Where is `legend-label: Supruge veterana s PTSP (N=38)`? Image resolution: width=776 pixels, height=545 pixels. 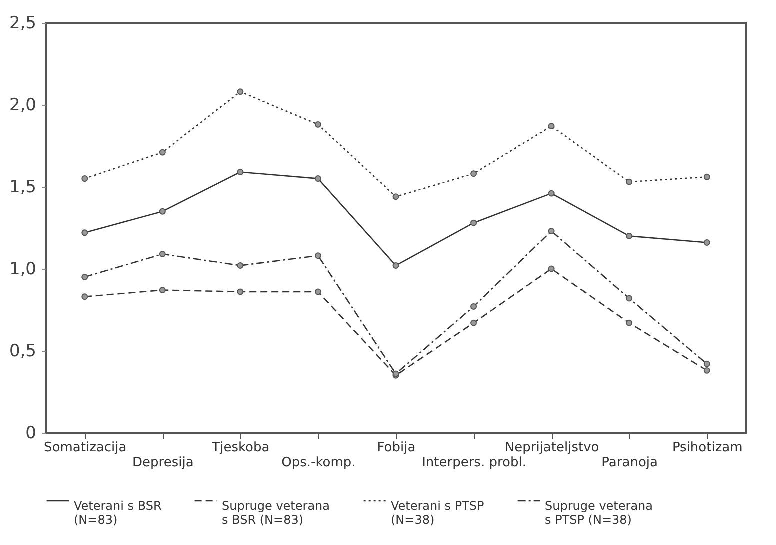
legend-label: Supruge veterana s PTSP (N=38) is located at coordinates (599, 513).